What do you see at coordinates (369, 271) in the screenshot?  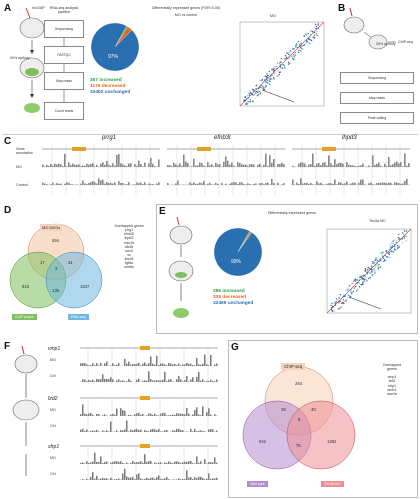 I see `scatter-diagonal` at bounding box center [369, 271].